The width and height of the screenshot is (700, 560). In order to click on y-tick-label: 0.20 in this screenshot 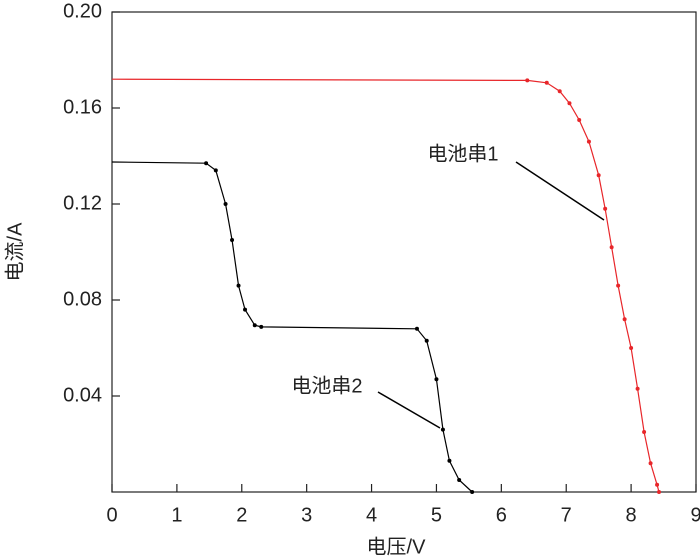, I will do `click(82, 11)`.